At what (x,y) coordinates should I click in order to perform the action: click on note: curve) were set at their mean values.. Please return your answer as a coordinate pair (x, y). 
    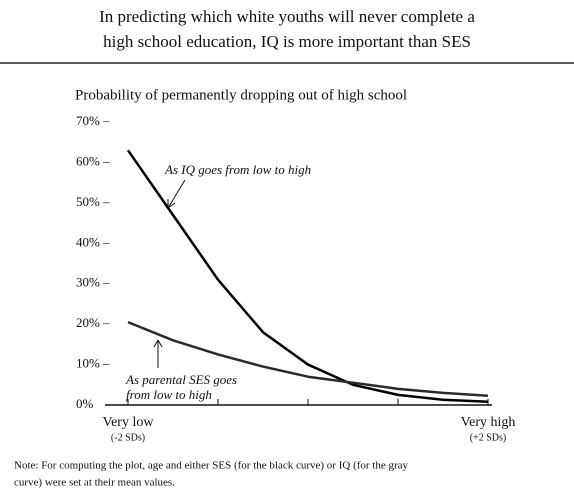
    Looking at the image, I should click on (94, 483).